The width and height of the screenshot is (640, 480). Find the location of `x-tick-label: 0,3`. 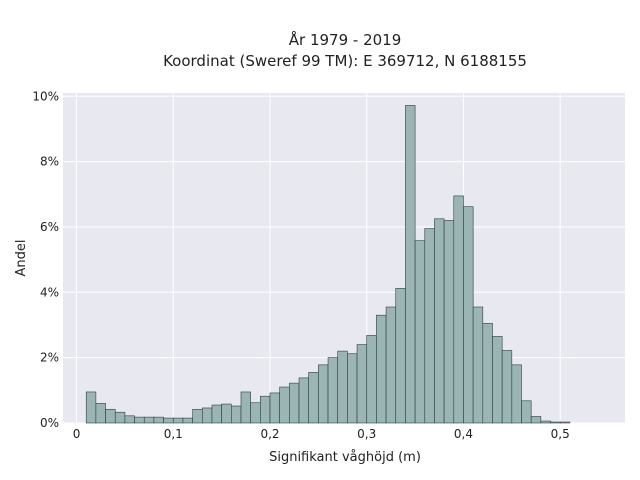

x-tick-label: 0,3 is located at coordinates (366, 434).